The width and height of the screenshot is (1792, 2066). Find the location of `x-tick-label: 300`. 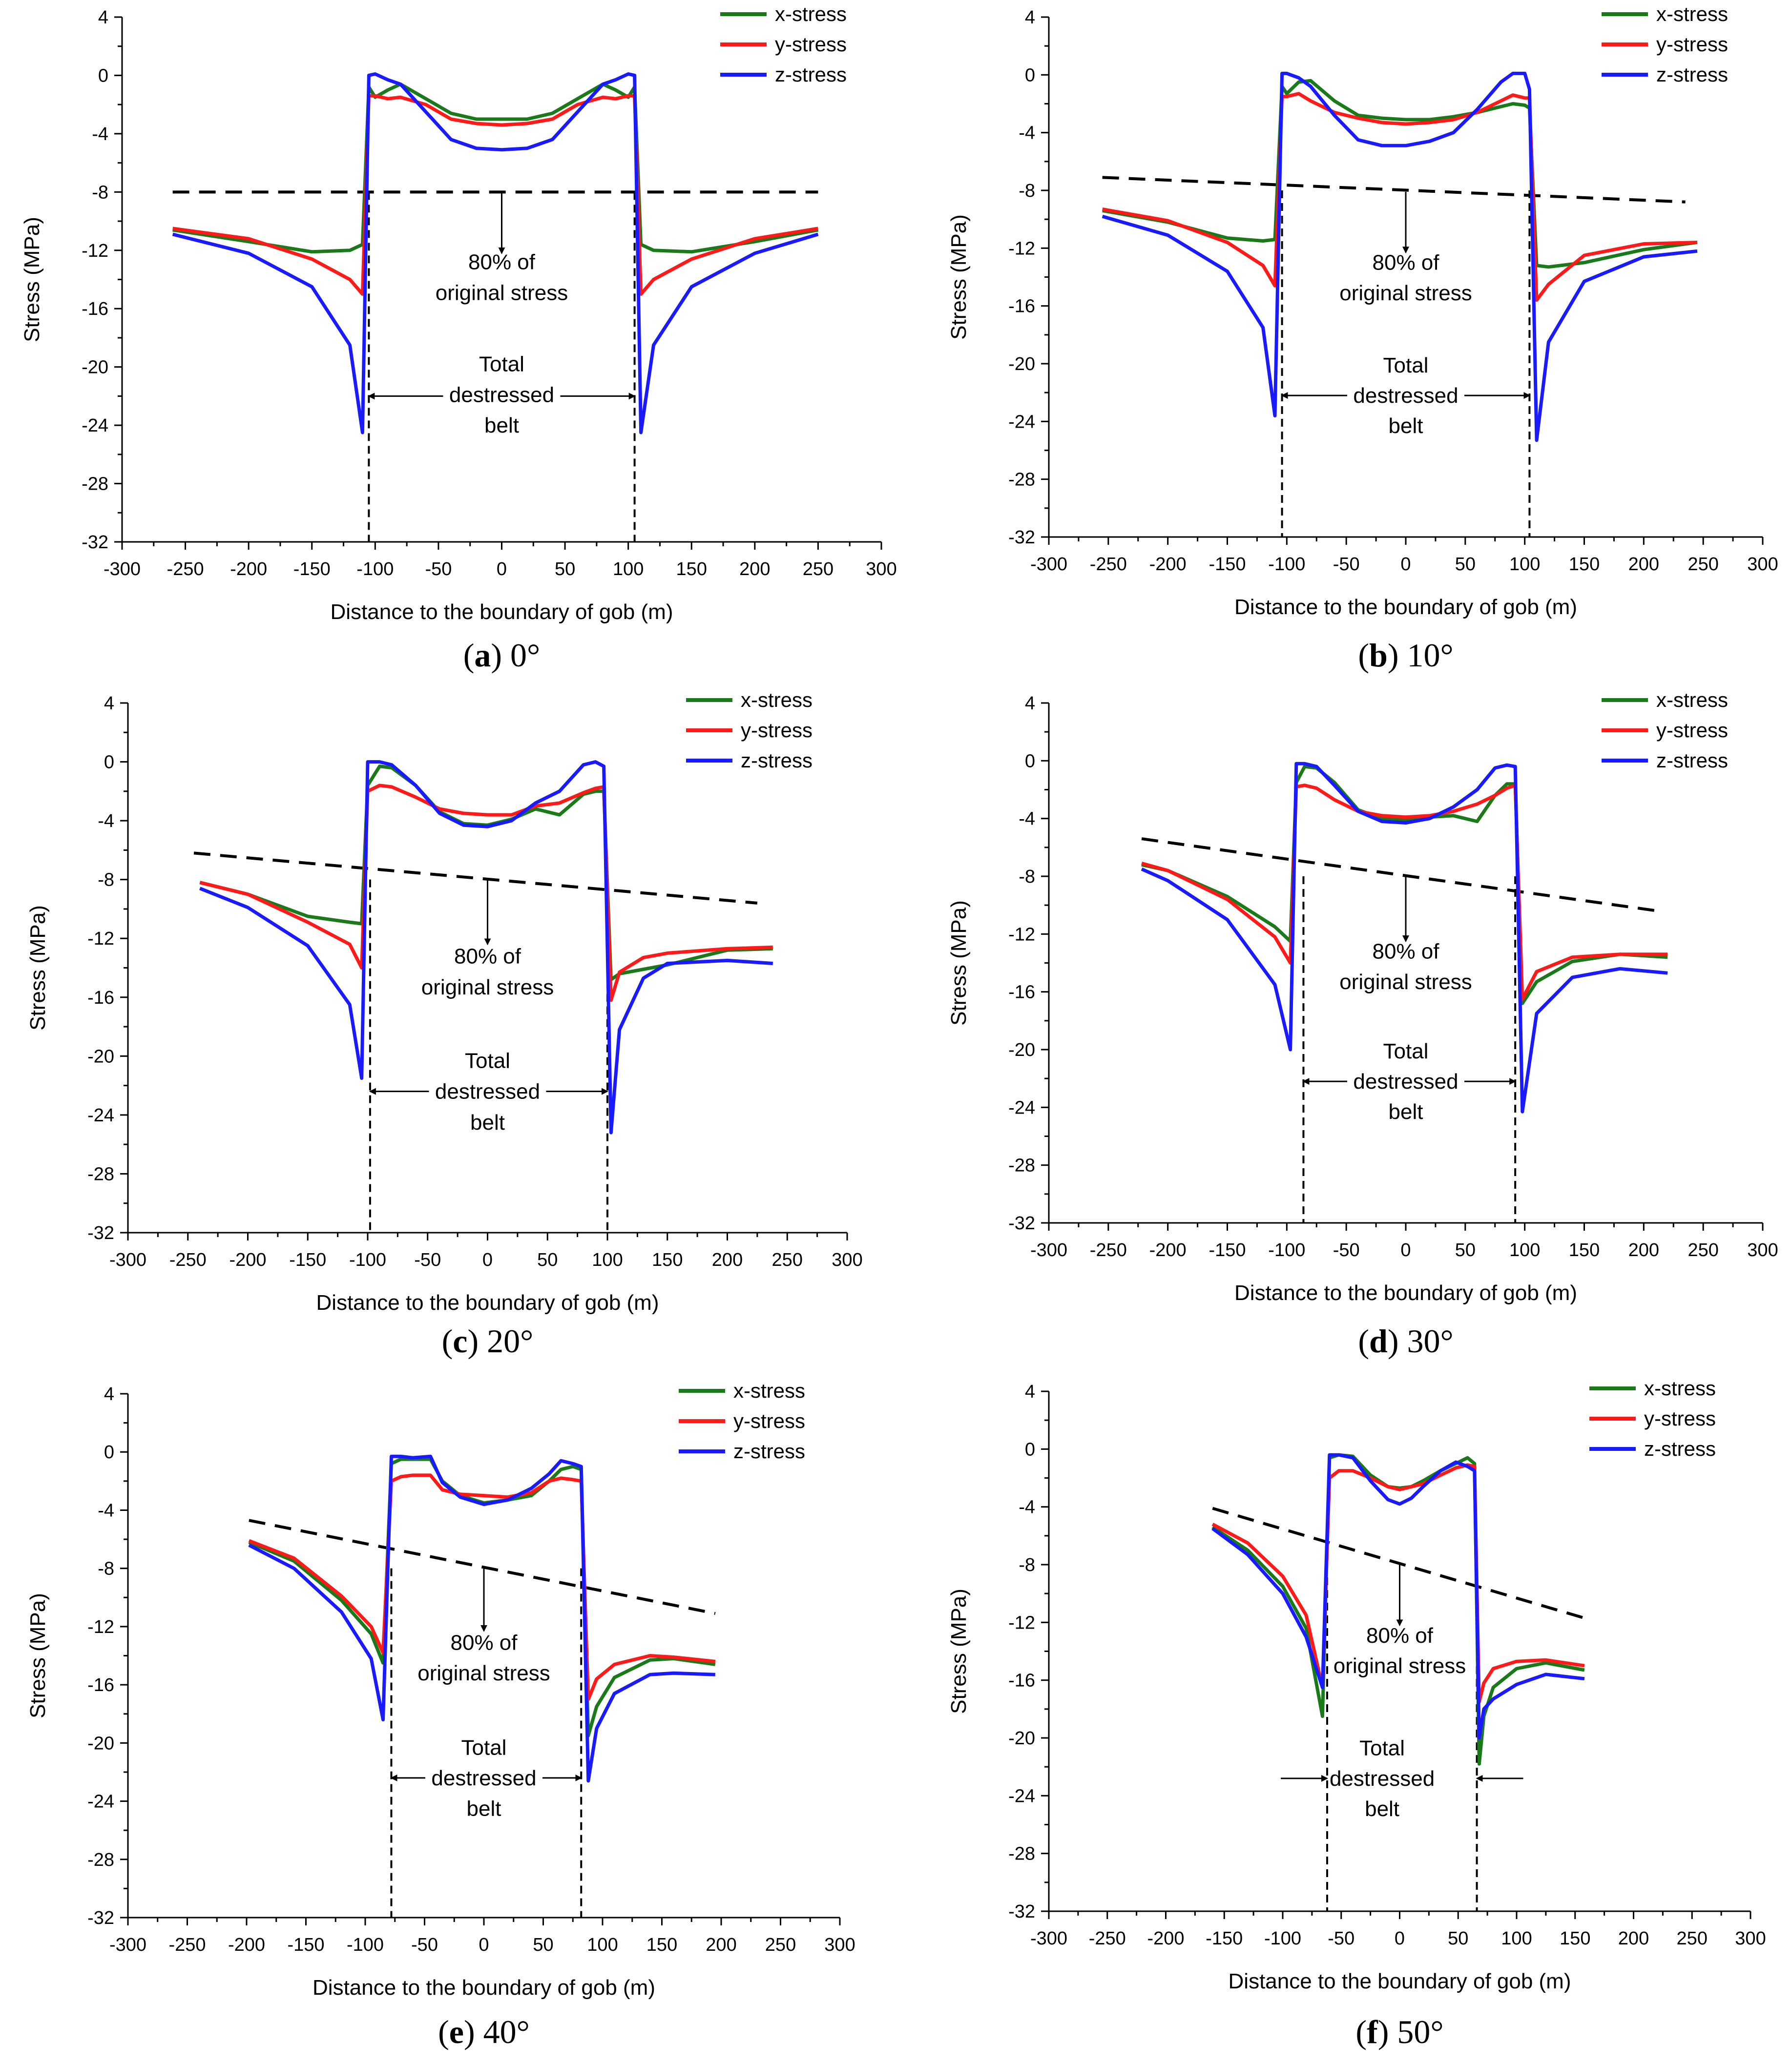

x-tick-label: 300 is located at coordinates (881, 569).